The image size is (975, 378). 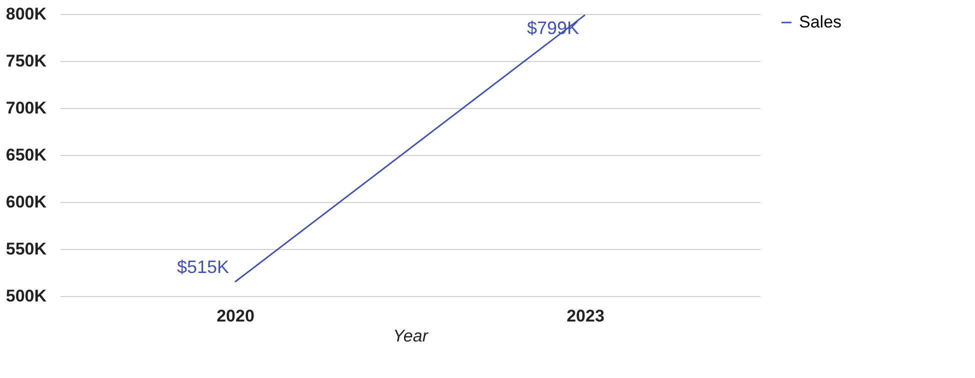 What do you see at coordinates (27, 296) in the screenshot?
I see `y-tick-label: 500K` at bounding box center [27, 296].